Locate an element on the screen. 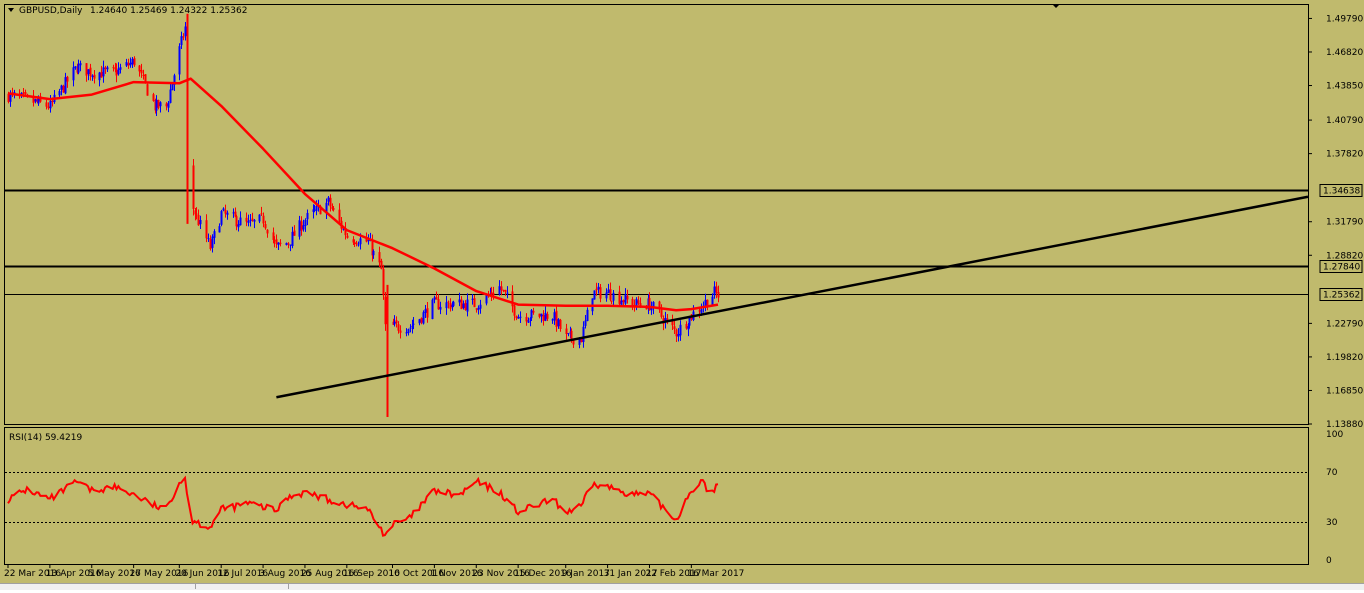  price-tick-label: 1.13880 is located at coordinates (1344, 425).